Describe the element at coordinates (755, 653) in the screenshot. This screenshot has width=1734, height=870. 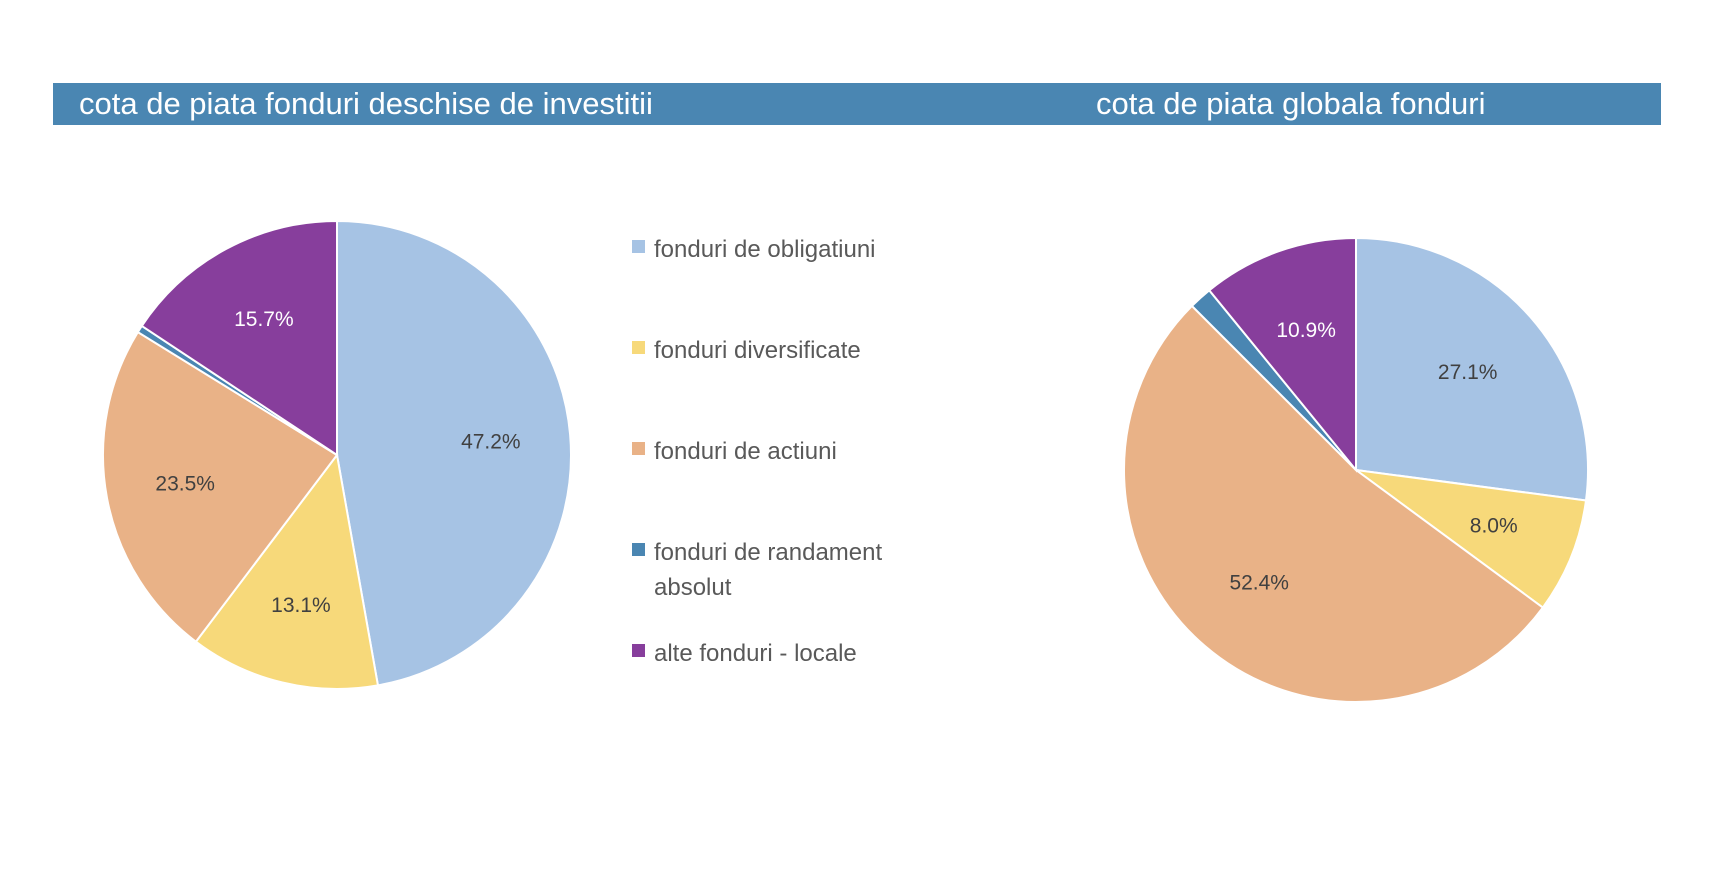
I see `legend-label-alte-fonduri: alte fonduri - locale` at that location.